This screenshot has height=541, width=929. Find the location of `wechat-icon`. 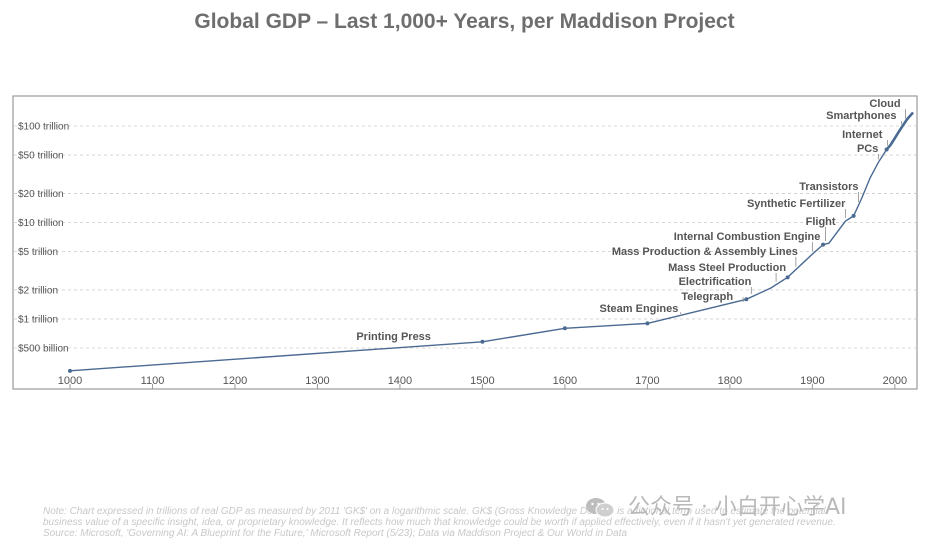

wechat-icon is located at coordinates (600, 508).